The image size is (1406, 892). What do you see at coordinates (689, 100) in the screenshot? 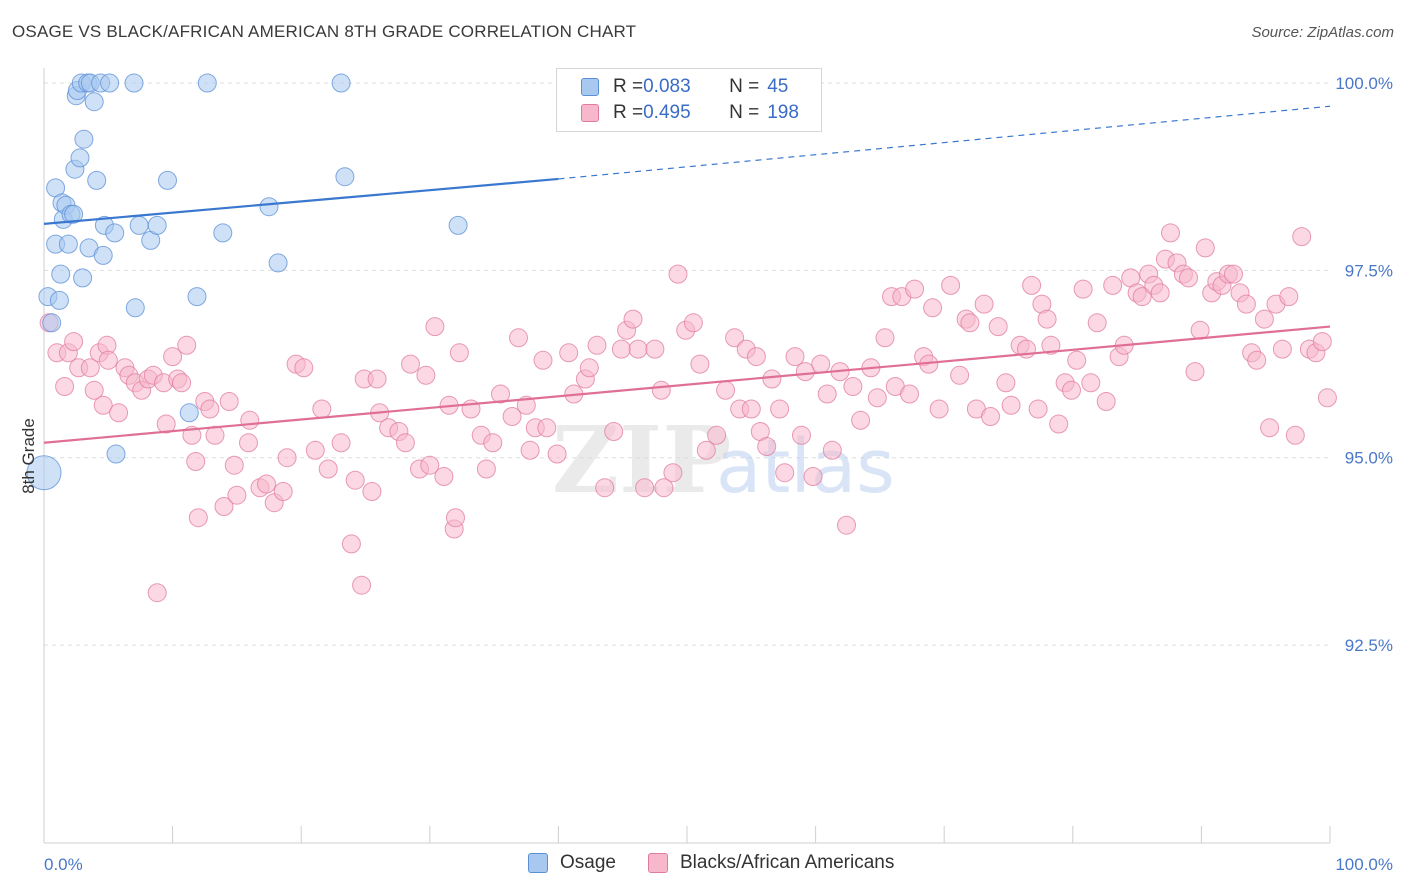
I see `stats-legend: R = 0.083 N = 45 R = 0.495 N = 198` at bounding box center [689, 100].